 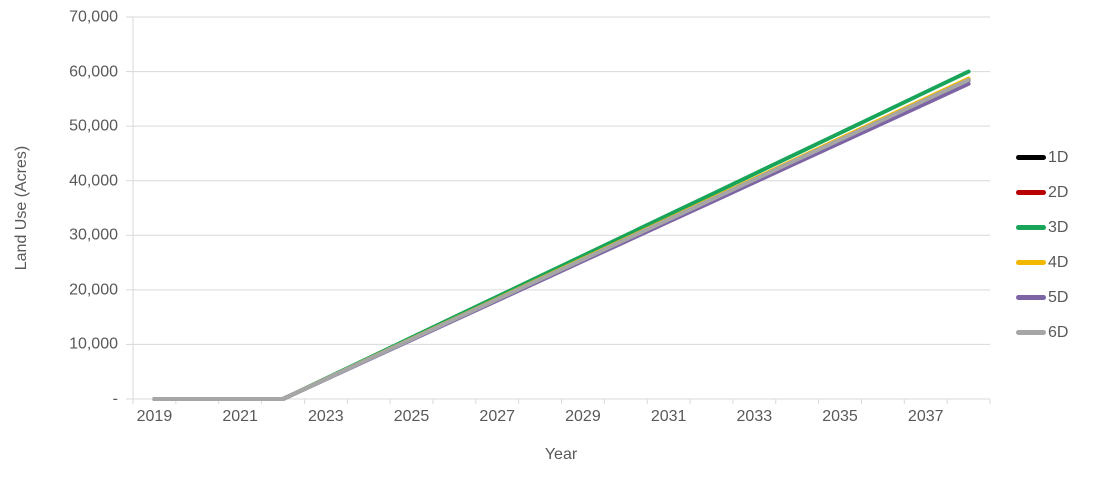 I want to click on legend-marker-5d, so click(x=1031, y=297).